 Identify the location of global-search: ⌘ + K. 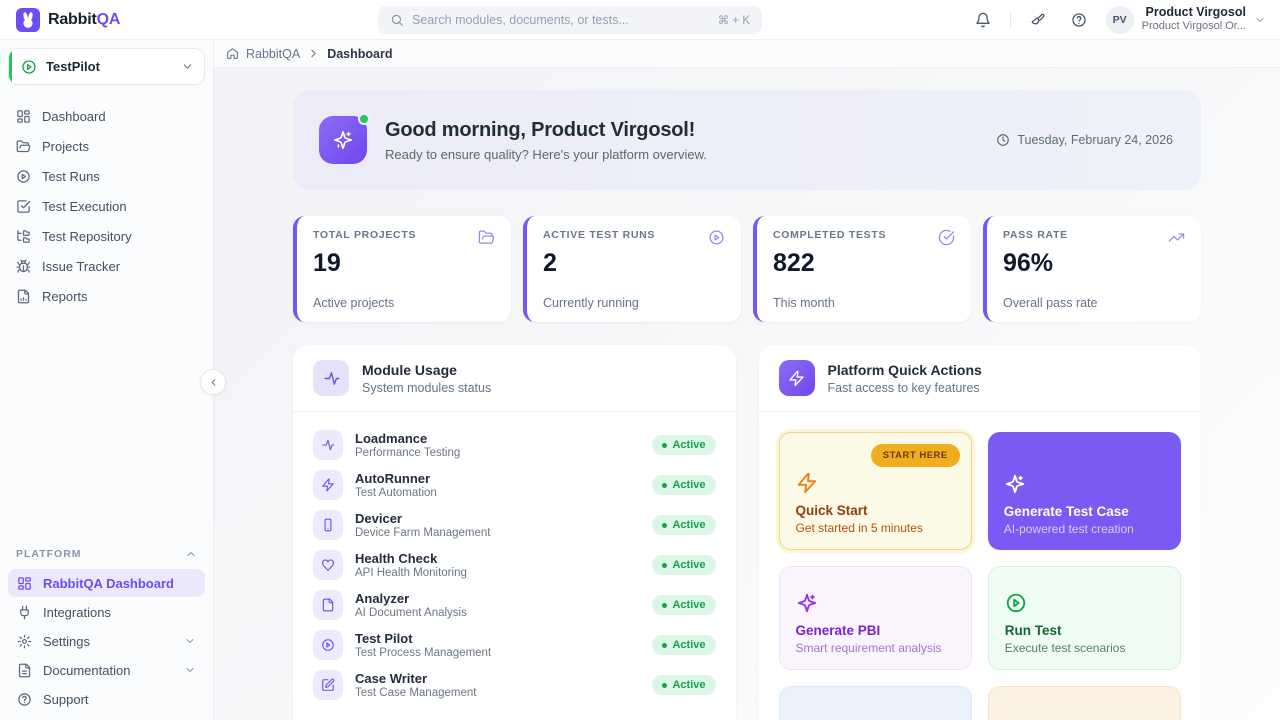
(570, 19).